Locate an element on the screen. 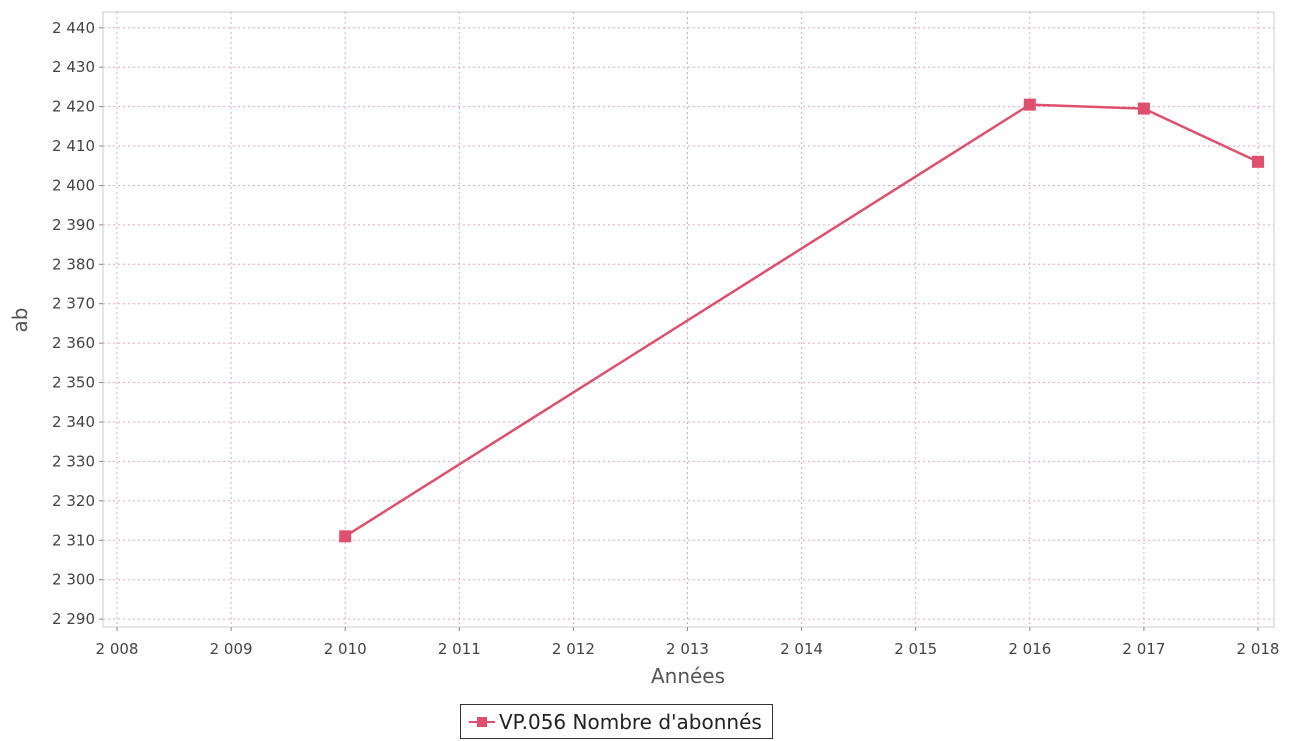  y-tick-label: 2 340 is located at coordinates (73, 422).